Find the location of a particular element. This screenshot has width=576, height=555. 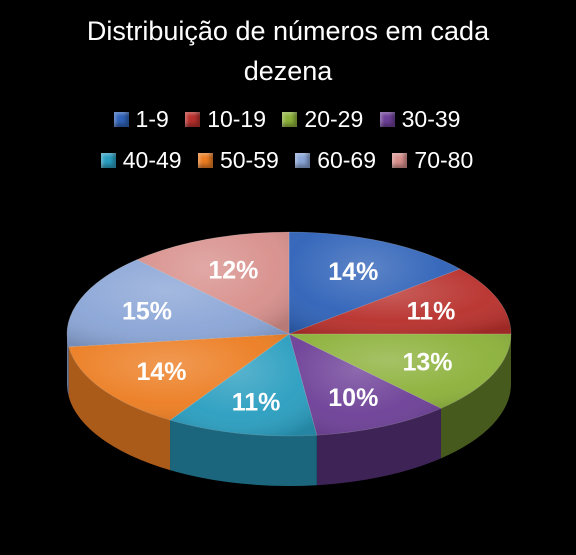

legend-item-60-69: 60-69 is located at coordinates (335, 160).